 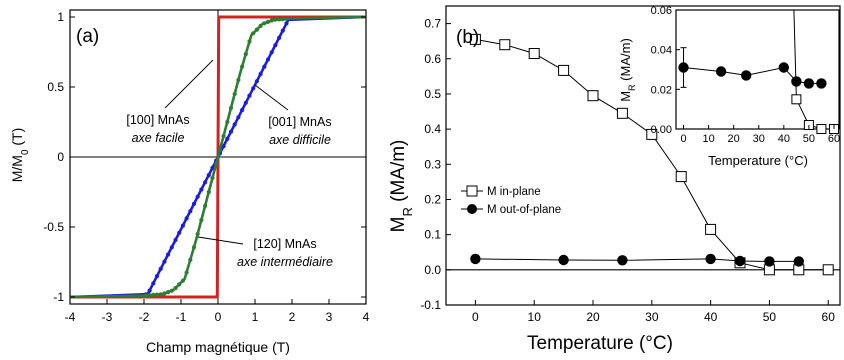 What do you see at coordinates (661, 51) in the screenshot?
I see `inset-y-tick-label: 0.04` at bounding box center [661, 51].